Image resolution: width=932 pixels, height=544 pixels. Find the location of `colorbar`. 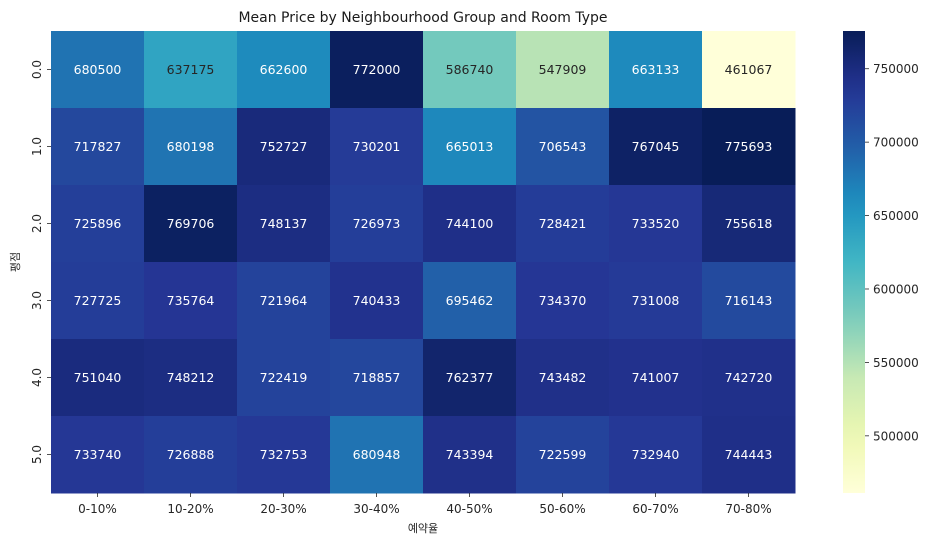

colorbar is located at coordinates (854, 262).